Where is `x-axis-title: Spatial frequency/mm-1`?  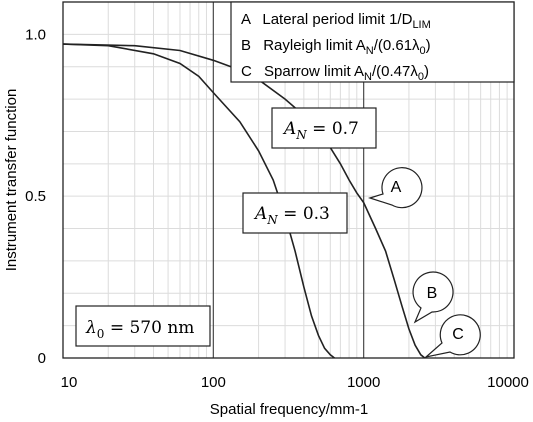 x-axis-title: Spatial frequency/mm-1 is located at coordinates (289, 409).